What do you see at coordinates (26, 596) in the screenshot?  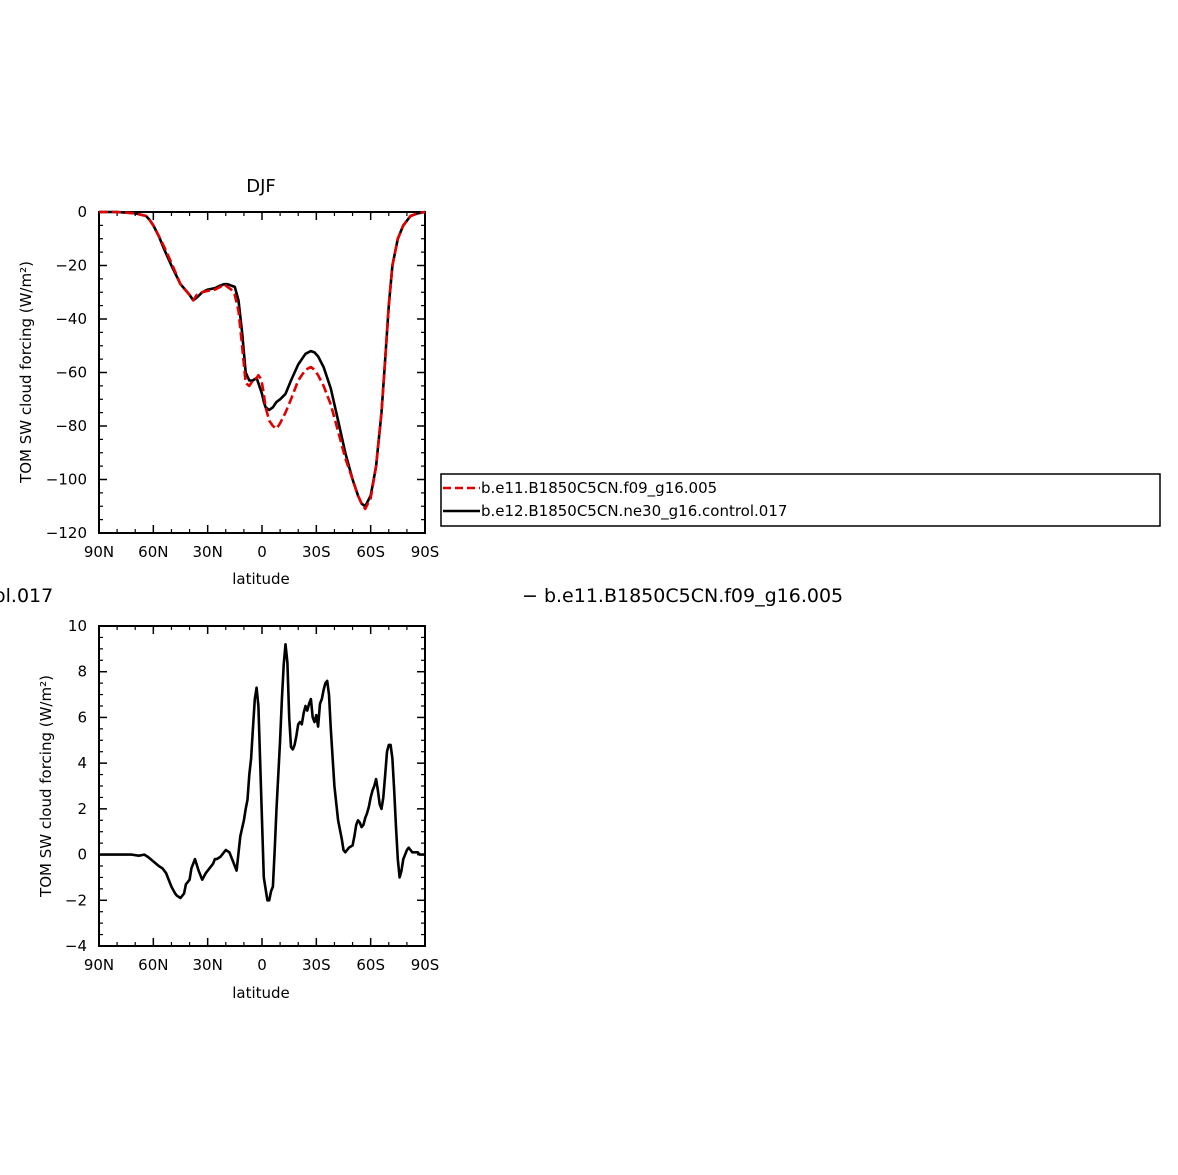 I see `fragment-left-text: ol.017` at bounding box center [26, 596].